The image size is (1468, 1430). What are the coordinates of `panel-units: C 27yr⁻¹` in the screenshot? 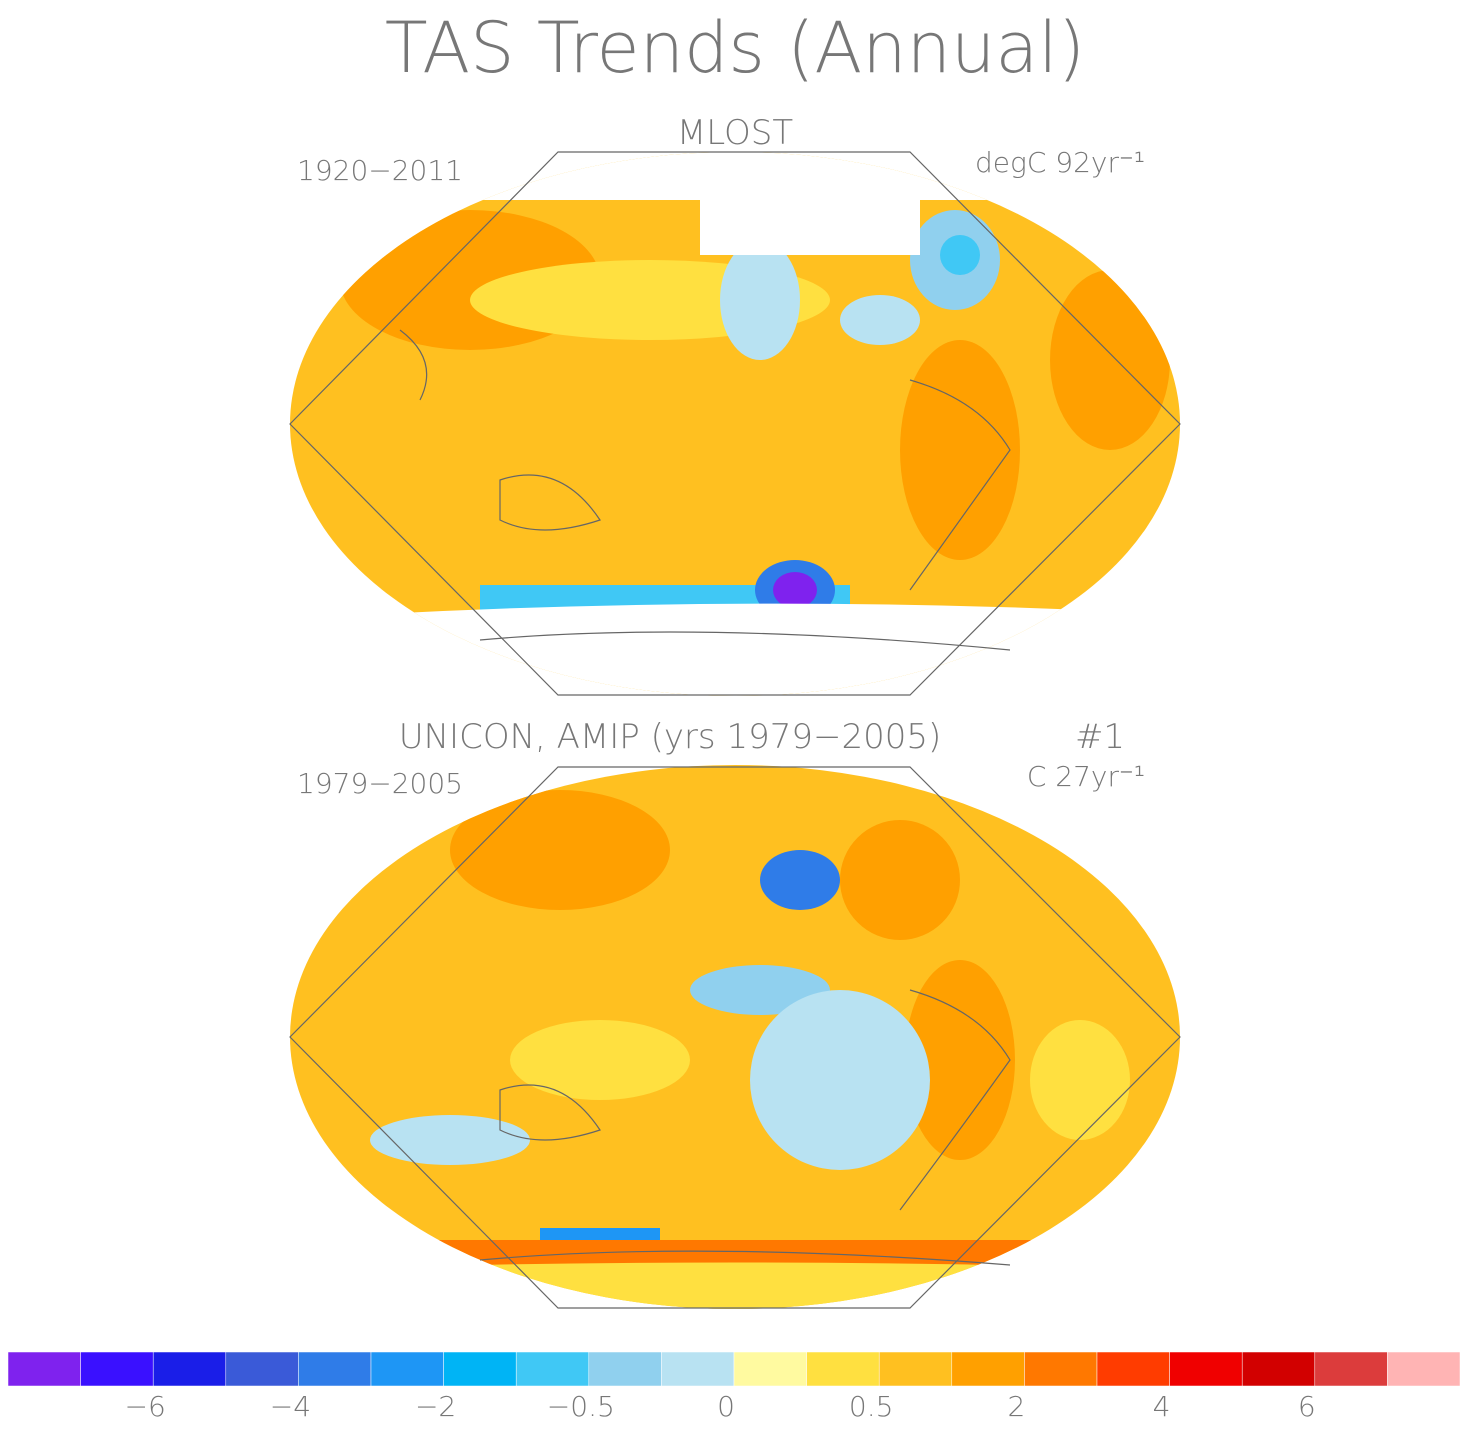 It's located at (1086, 776).